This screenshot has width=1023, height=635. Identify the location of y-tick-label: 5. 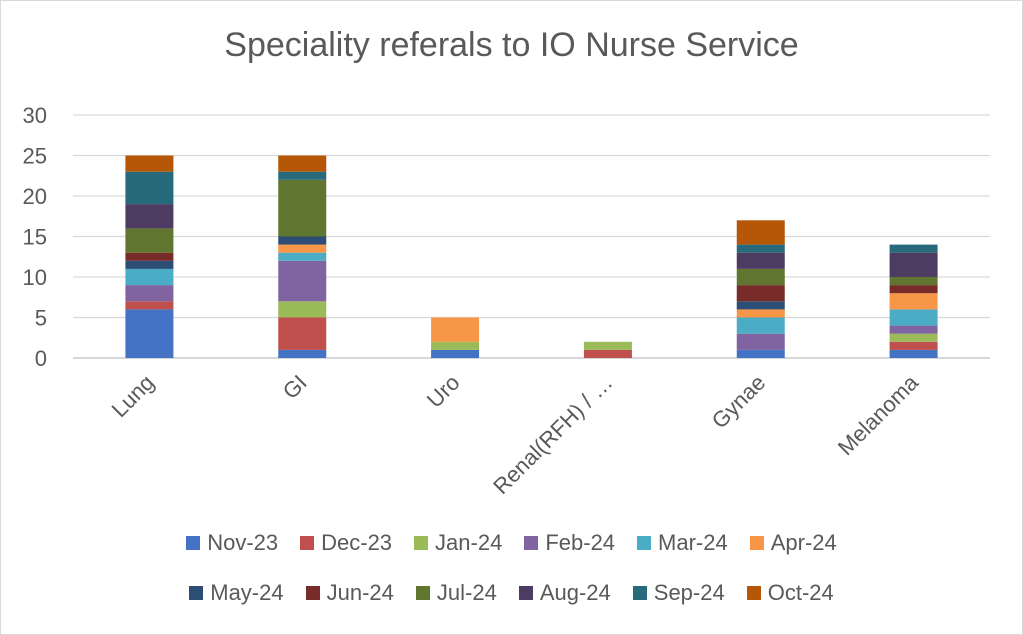
(41, 318).